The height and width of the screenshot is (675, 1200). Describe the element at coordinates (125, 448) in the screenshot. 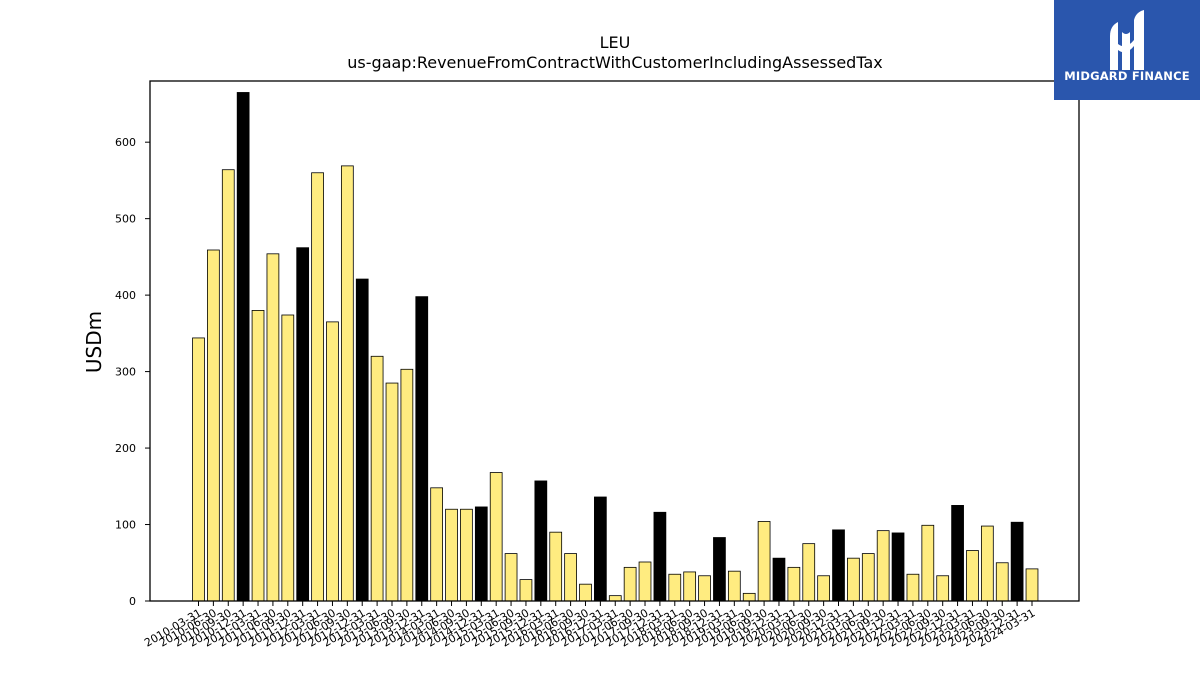

I see `y-tick-label: 200` at that location.